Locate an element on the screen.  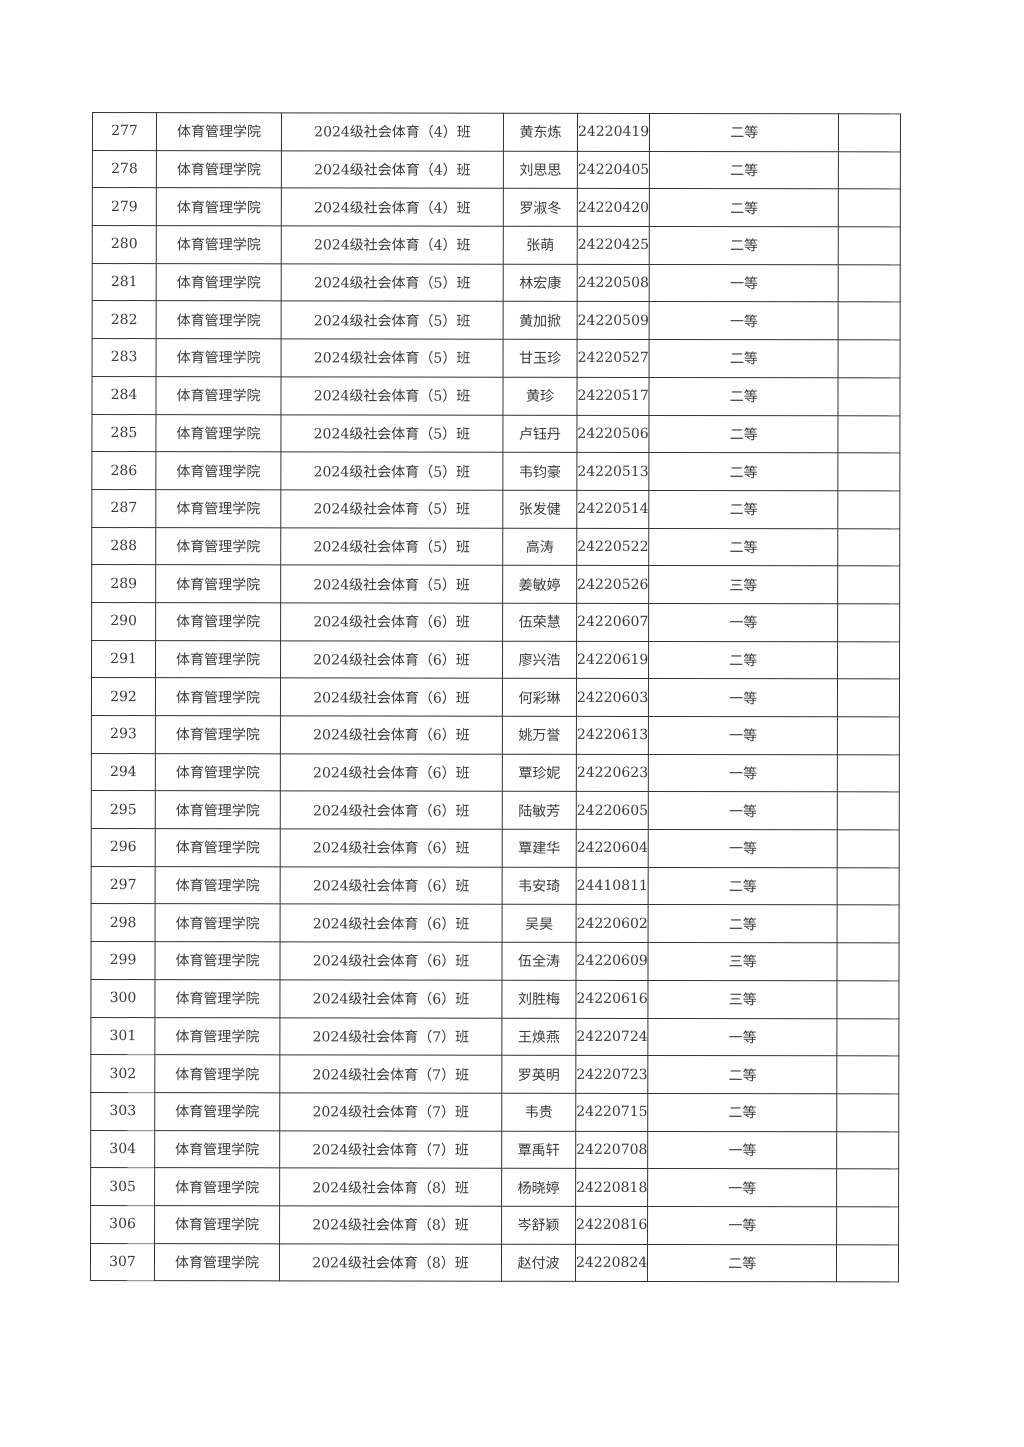
table-row: 284 体育管理学院 2024级社会体育（5）班 黄珍 24220517 二等 is located at coordinates (496, 396).